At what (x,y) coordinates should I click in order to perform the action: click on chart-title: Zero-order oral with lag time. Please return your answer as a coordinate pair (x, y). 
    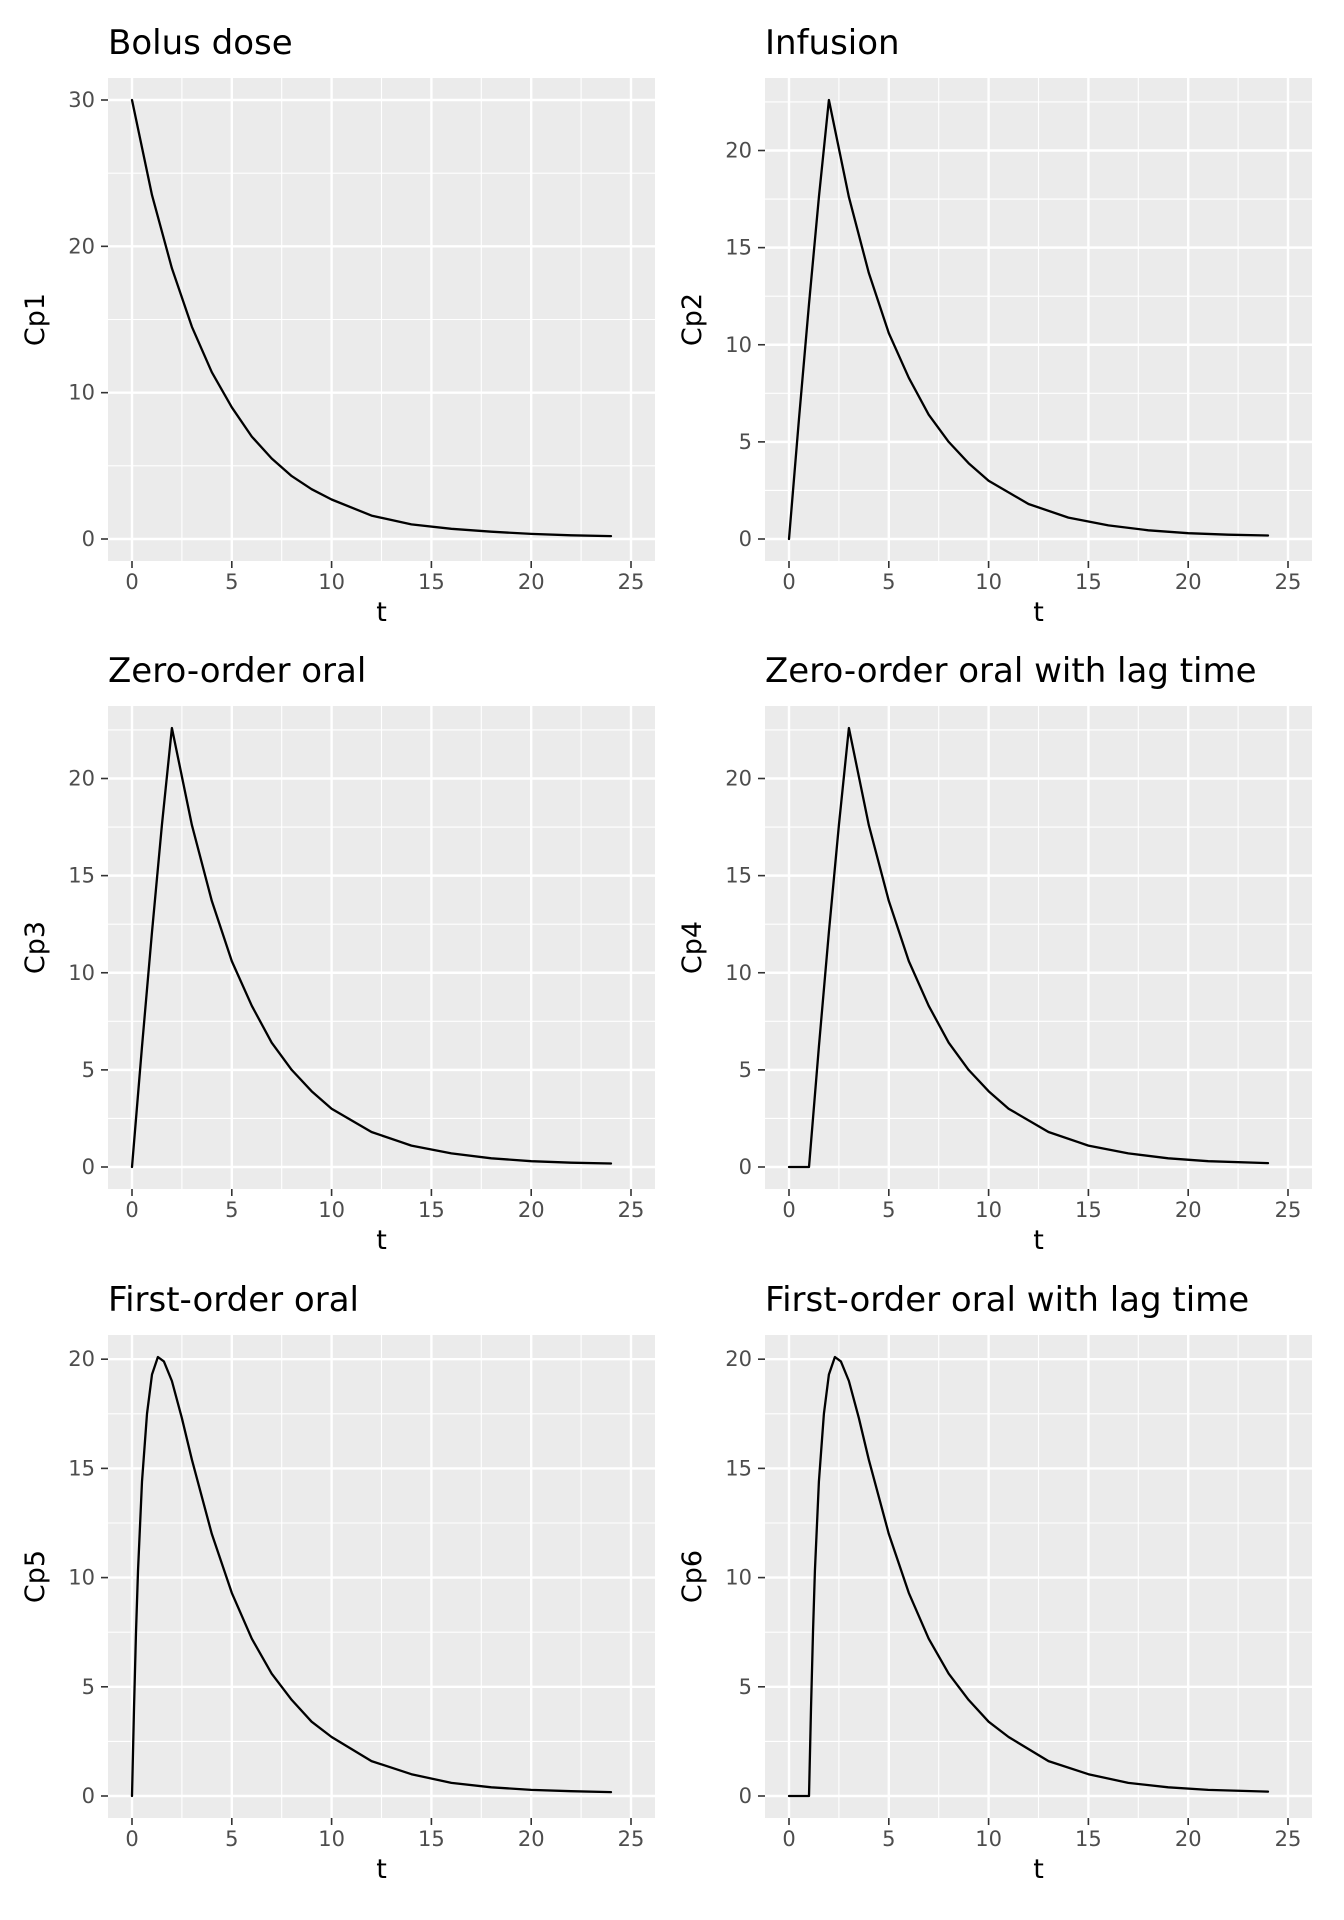
    Looking at the image, I should click on (1011, 671).